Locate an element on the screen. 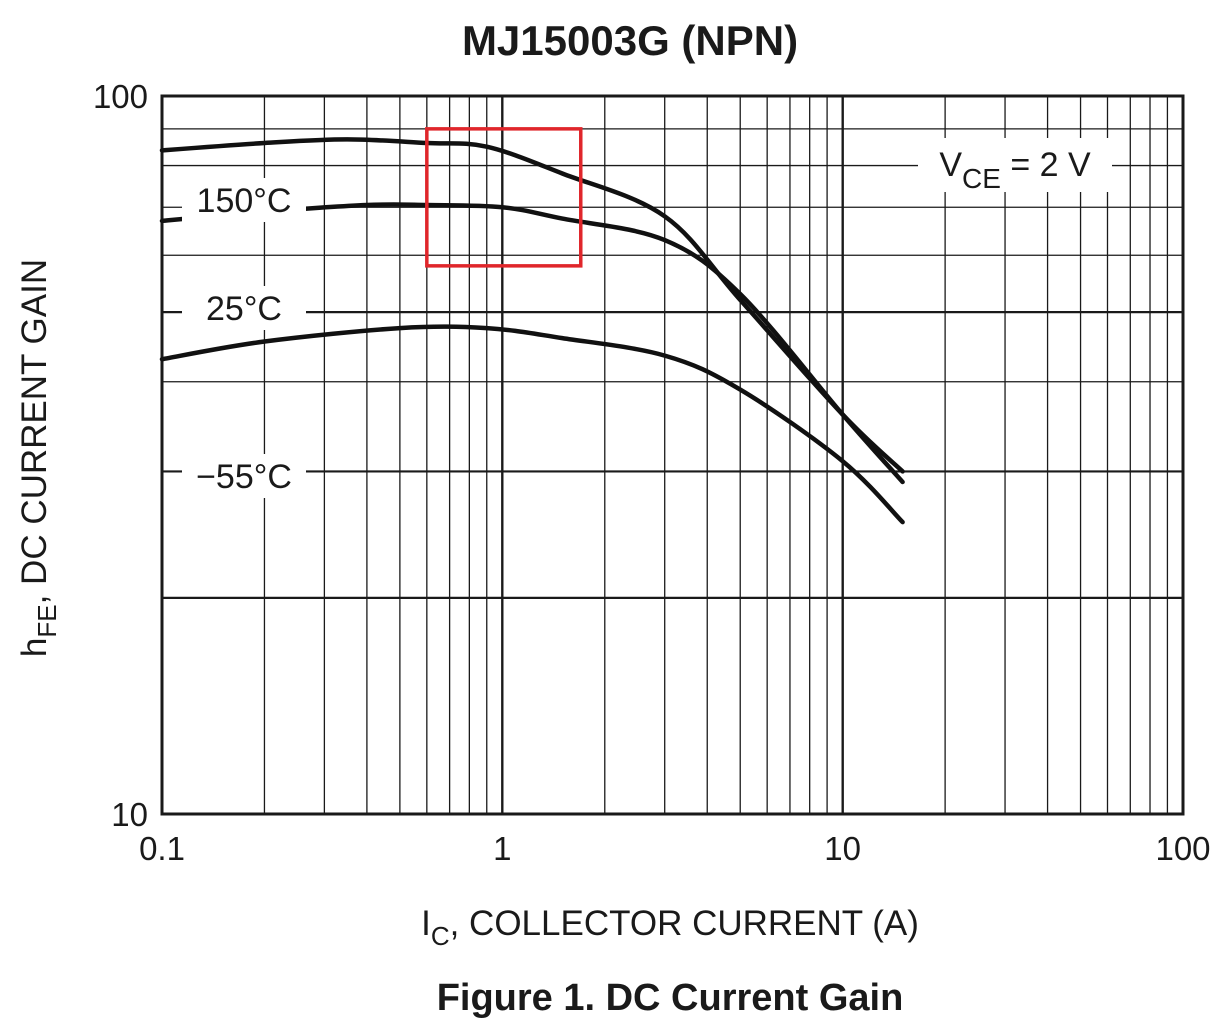 The image size is (1230, 1024). highlight-rectangle is located at coordinates (504, 197).